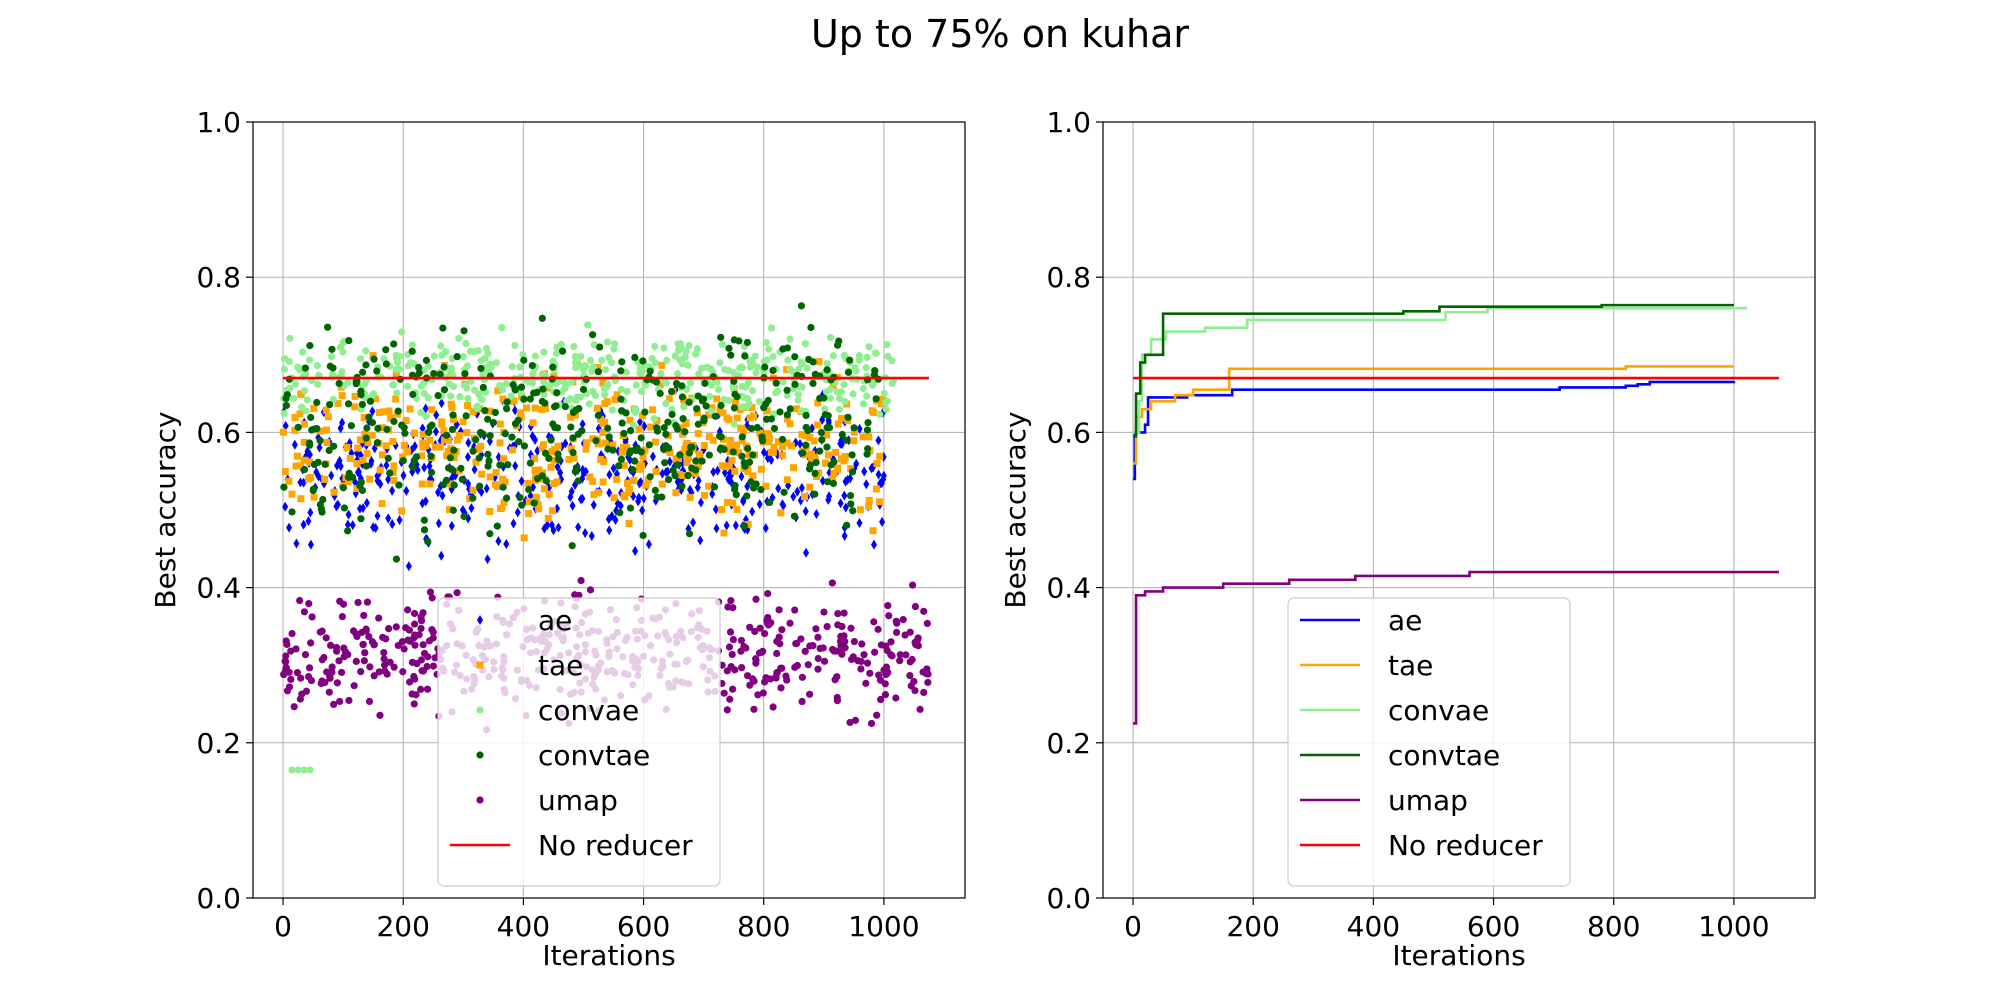 The width and height of the screenshot is (2000, 1000). What do you see at coordinates (1410, 665) in the screenshot?
I see `legend-label: tae` at bounding box center [1410, 665].